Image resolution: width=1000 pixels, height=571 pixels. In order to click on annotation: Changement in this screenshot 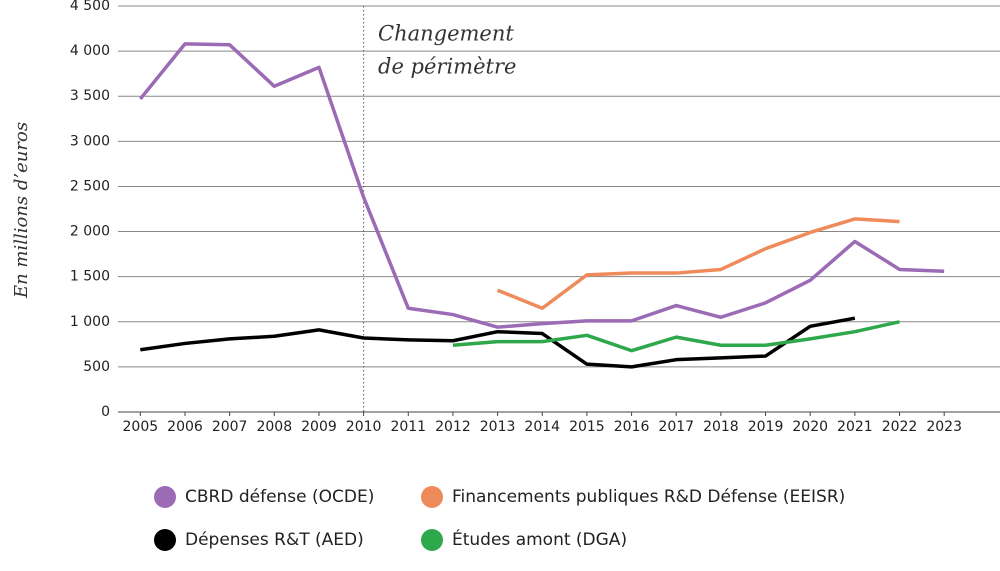, I will do `click(446, 34)`.